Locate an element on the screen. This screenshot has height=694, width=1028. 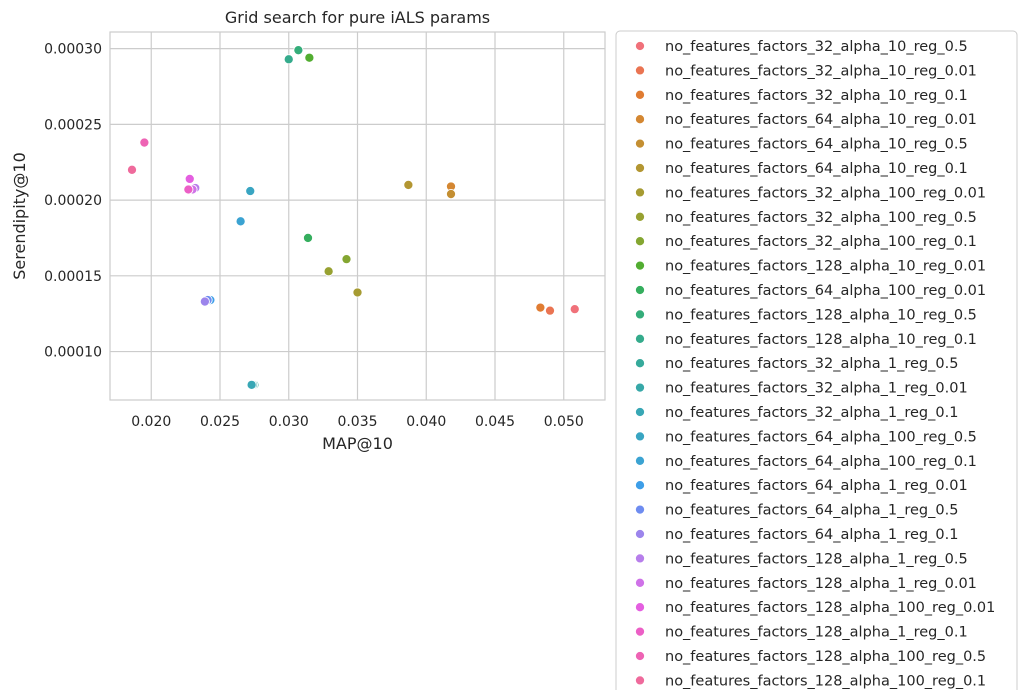
legend-entry-label: no_features_factors_32_alpha_10_reg_0.1 is located at coordinates (816, 96).